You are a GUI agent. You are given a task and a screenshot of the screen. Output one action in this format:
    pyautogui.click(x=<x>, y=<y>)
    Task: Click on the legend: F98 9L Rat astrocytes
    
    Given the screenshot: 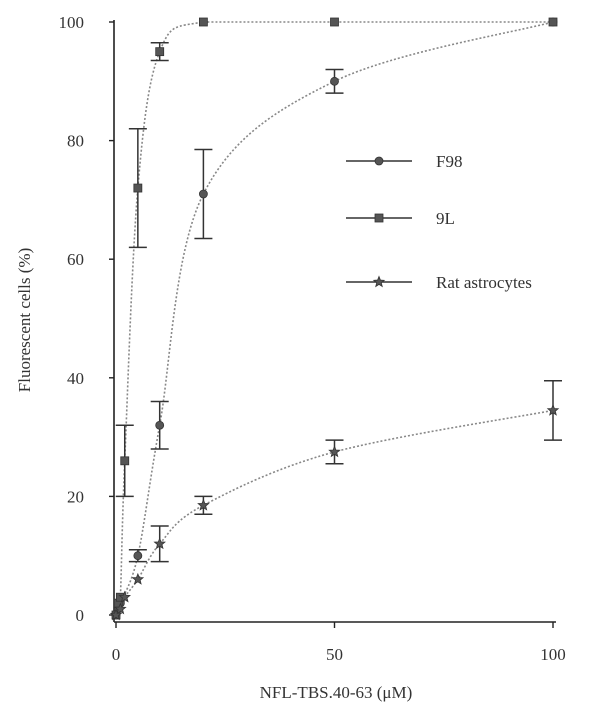 What is the action you would take?
    pyautogui.click(x=439, y=222)
    